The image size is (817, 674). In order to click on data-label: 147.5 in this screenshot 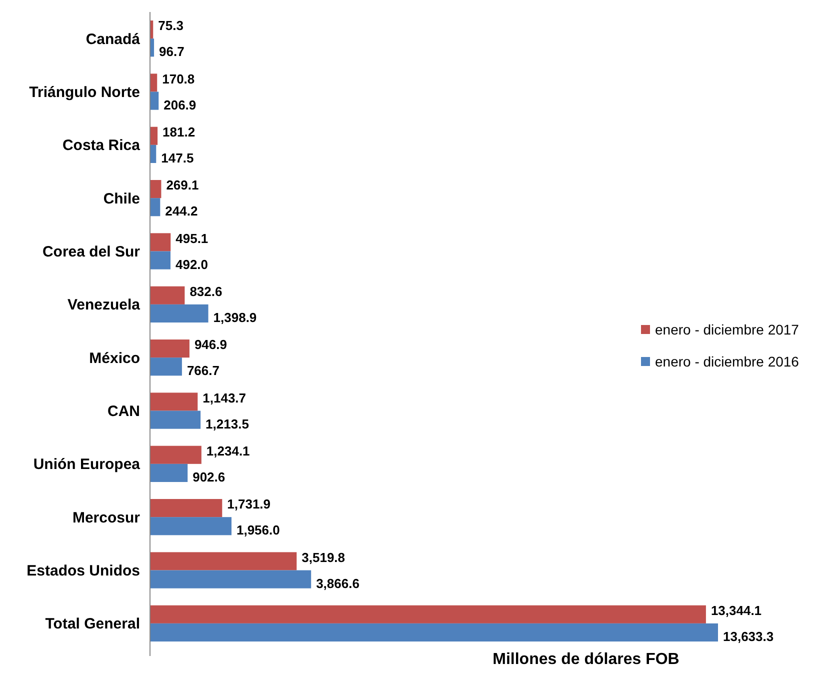, I will do `click(177, 158)`.